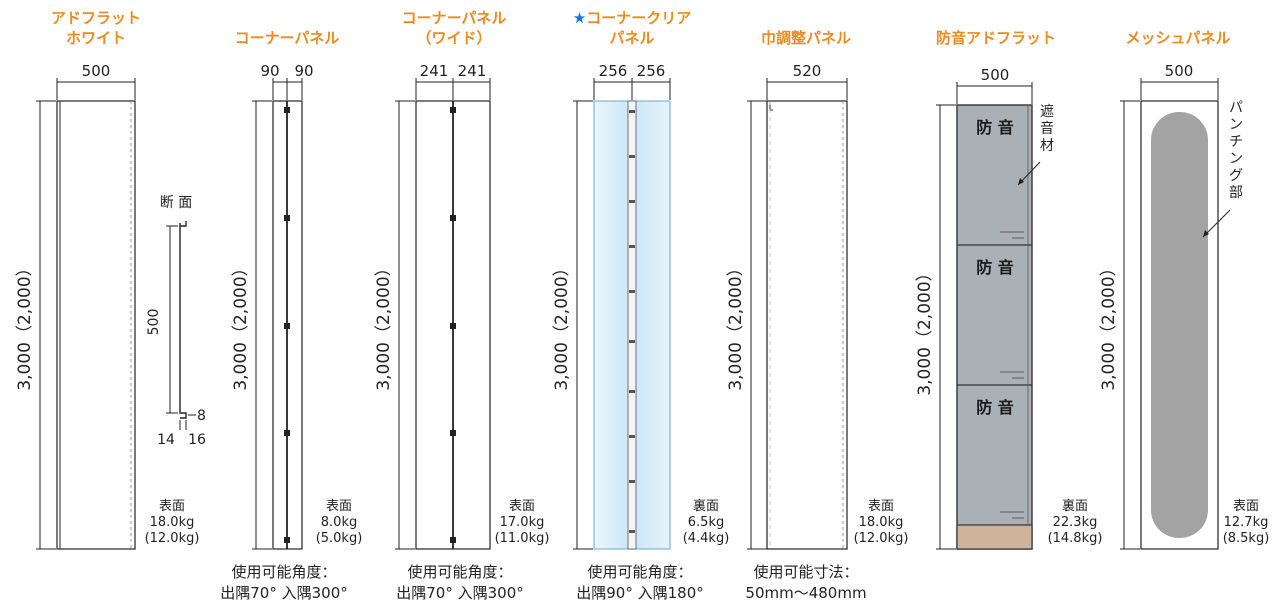 The width and height of the screenshot is (1277, 605). Describe the element at coordinates (1236, 108) in the screenshot. I see `annotation-char-1: パ` at that location.